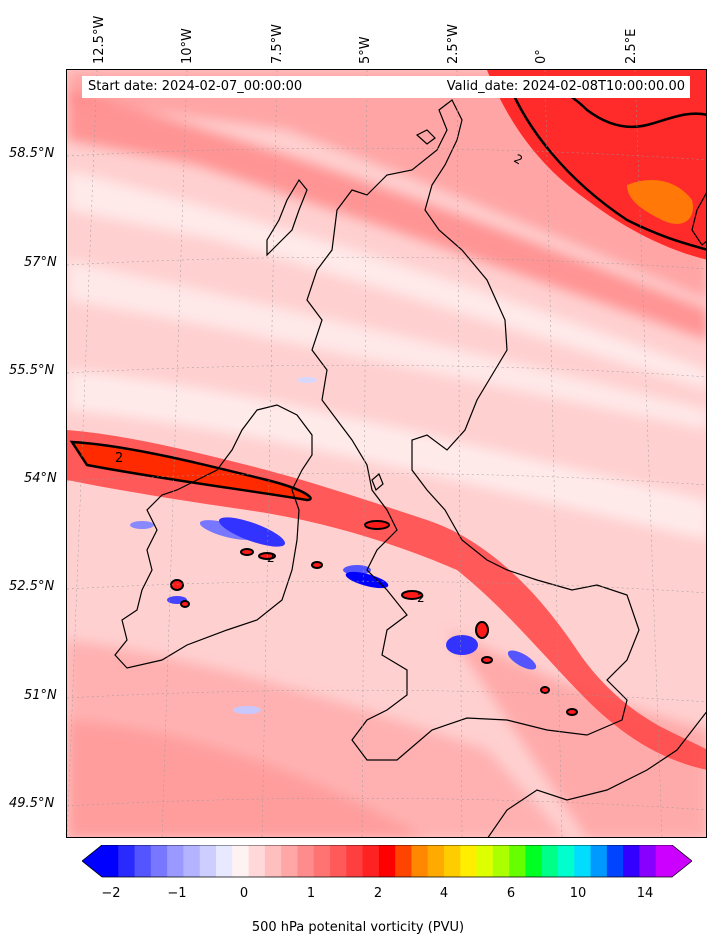 The height and width of the screenshot is (949, 716). What do you see at coordinates (32, 803) in the screenshot?
I see `lat-label-49.5n: 49.5°N` at bounding box center [32, 803].